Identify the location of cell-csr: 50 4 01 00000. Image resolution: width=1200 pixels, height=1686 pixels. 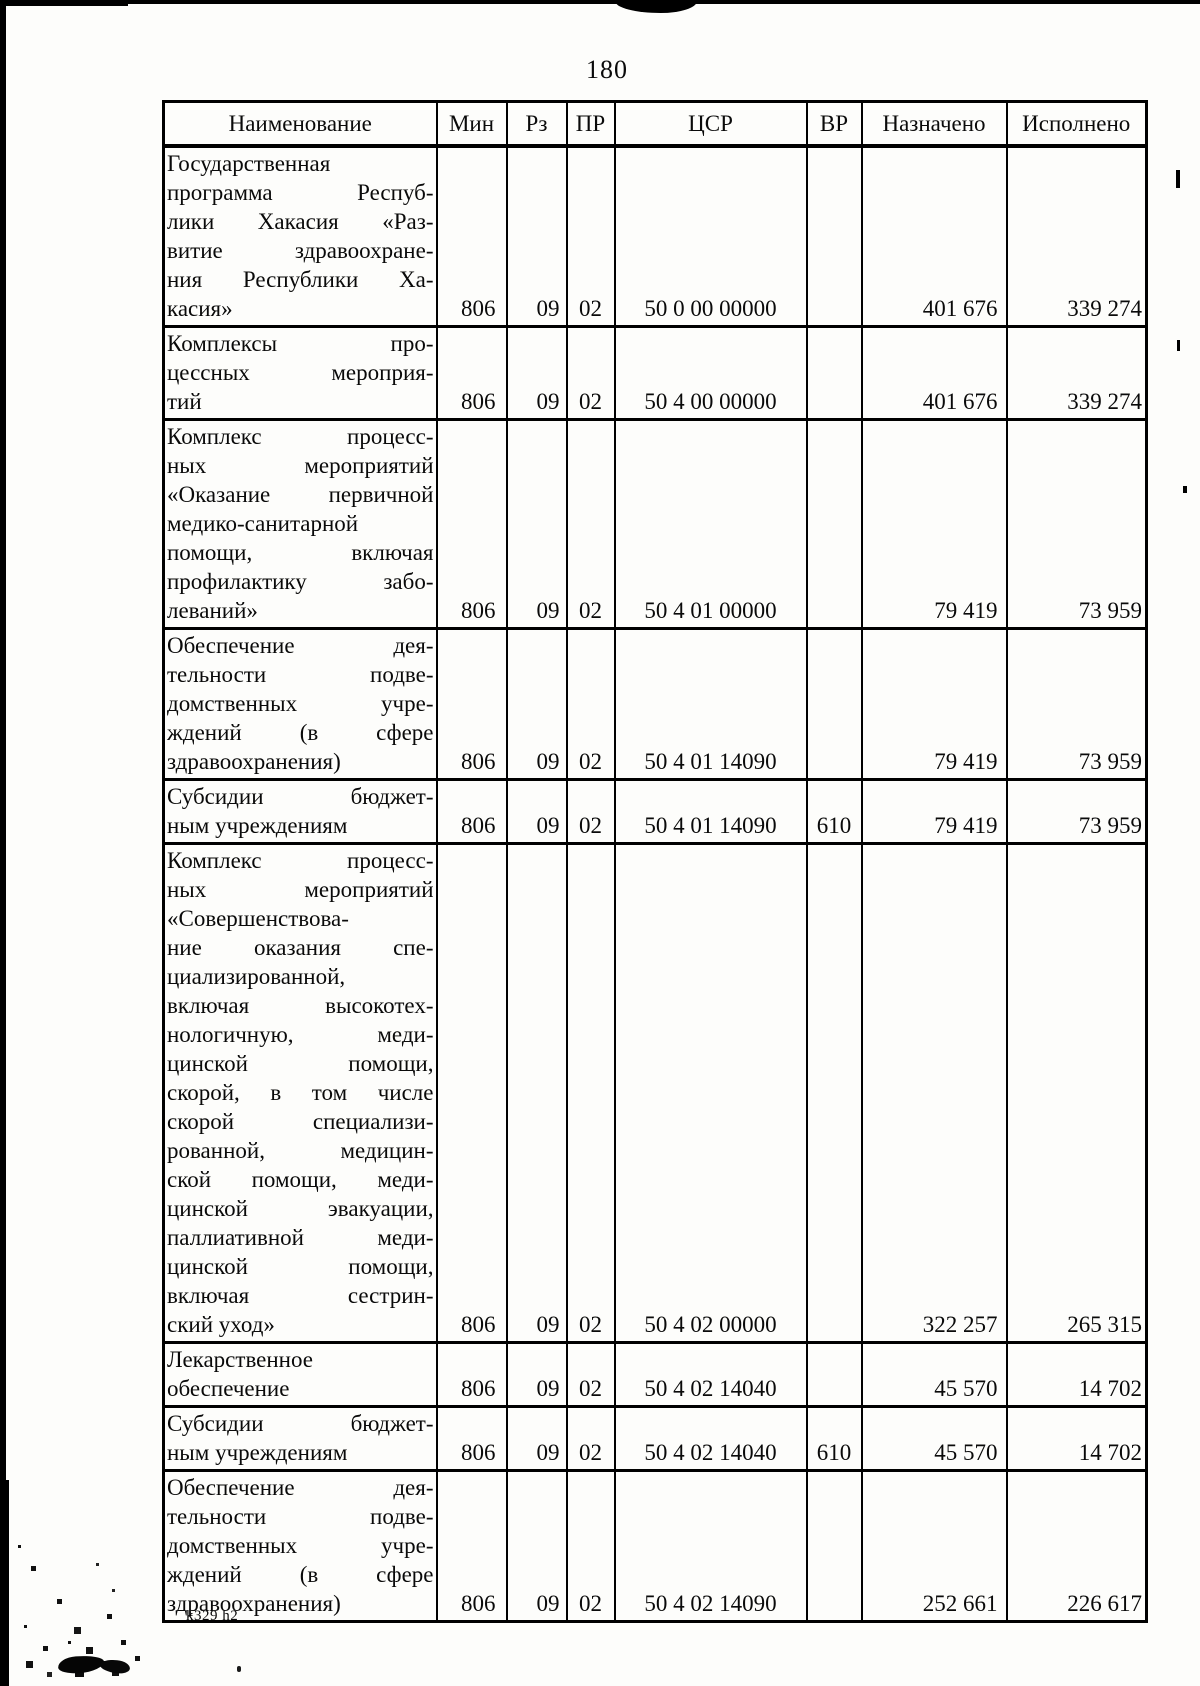
(710, 524).